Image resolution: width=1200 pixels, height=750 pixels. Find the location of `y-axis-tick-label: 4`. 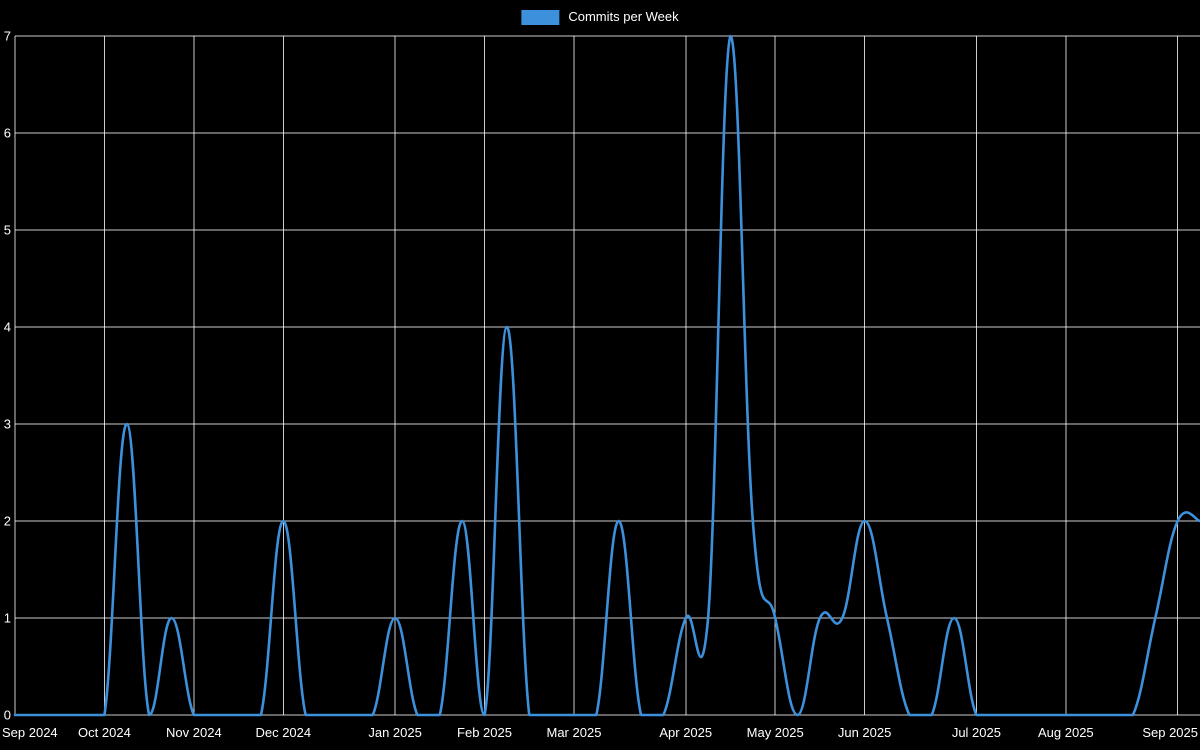

y-axis-tick-label: 4 is located at coordinates (7, 327).